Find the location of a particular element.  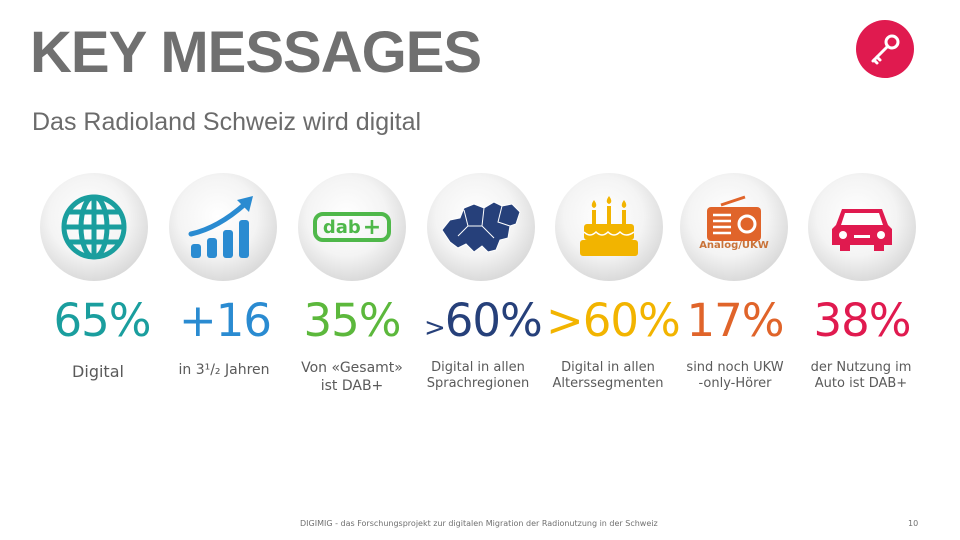

caption-line: -only-Hörer is located at coordinates (735, 384).